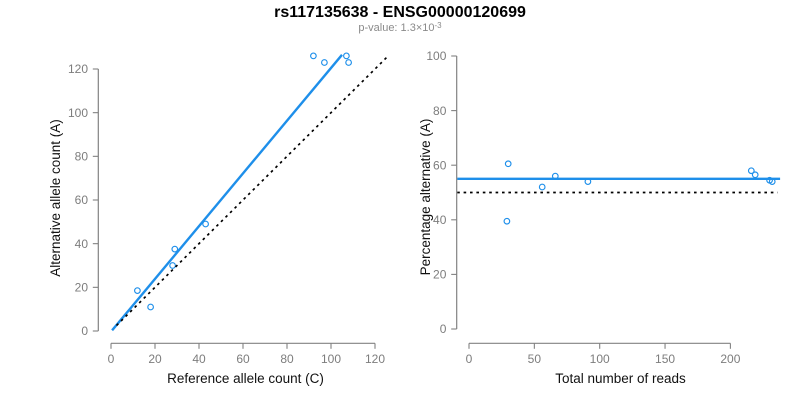 This screenshot has height=400, width=800. Describe the element at coordinates (245, 378) in the screenshot. I see `x-axis-title: Reference allele count (C)` at that location.